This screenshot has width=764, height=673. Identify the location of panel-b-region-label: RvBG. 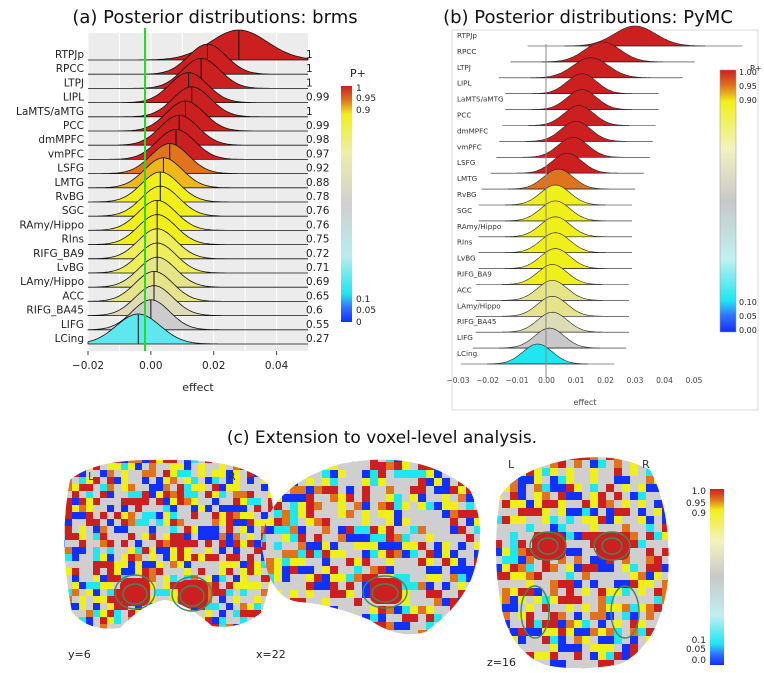
(467, 194).